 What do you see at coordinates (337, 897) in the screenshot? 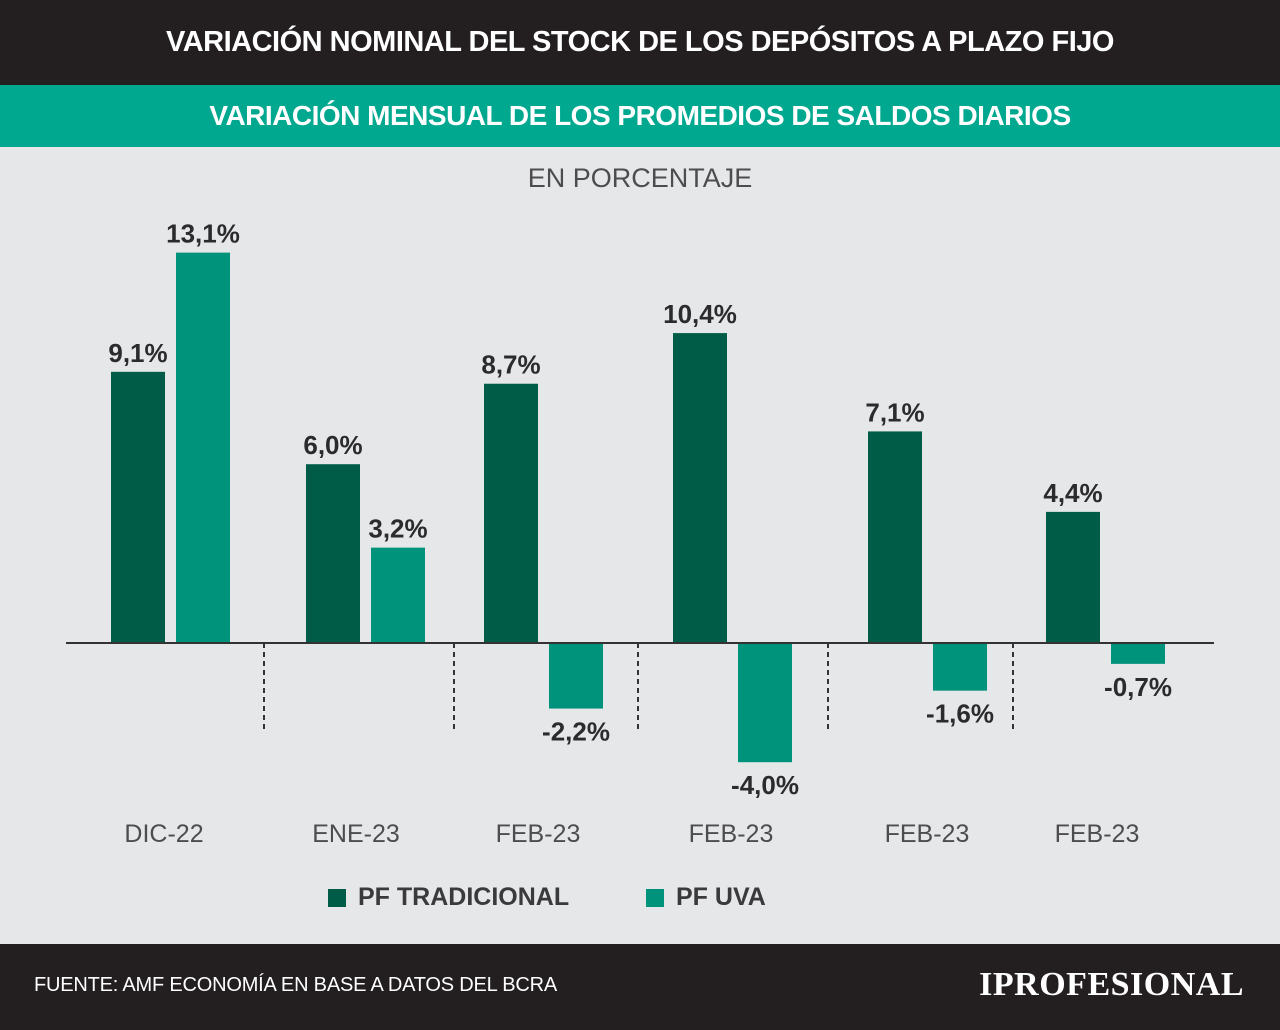
I see `legend-swatch-tradicional` at bounding box center [337, 897].